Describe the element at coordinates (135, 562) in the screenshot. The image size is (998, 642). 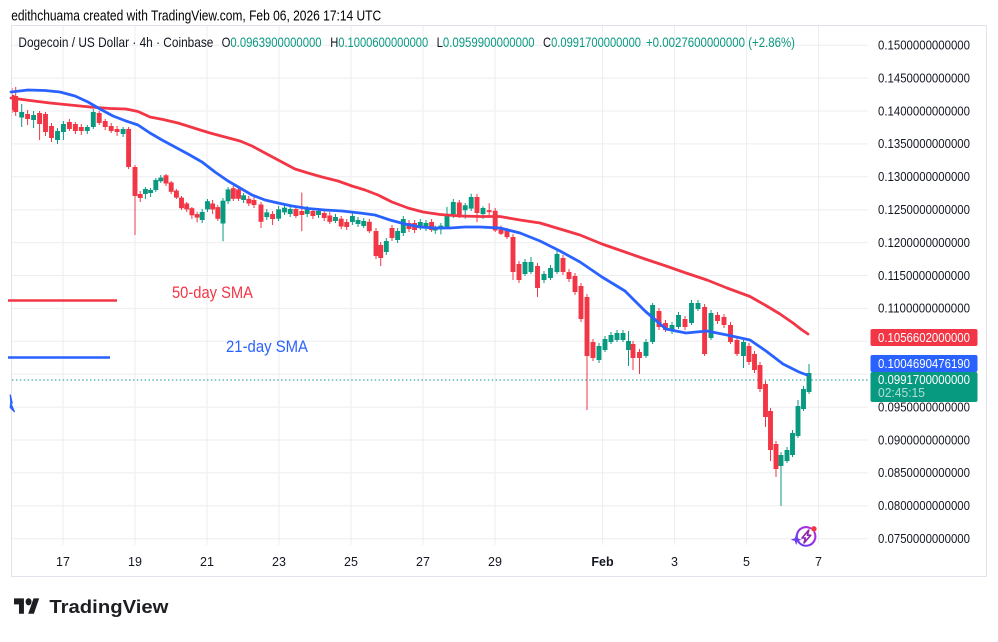
I see `svg-text: 19` at that location.